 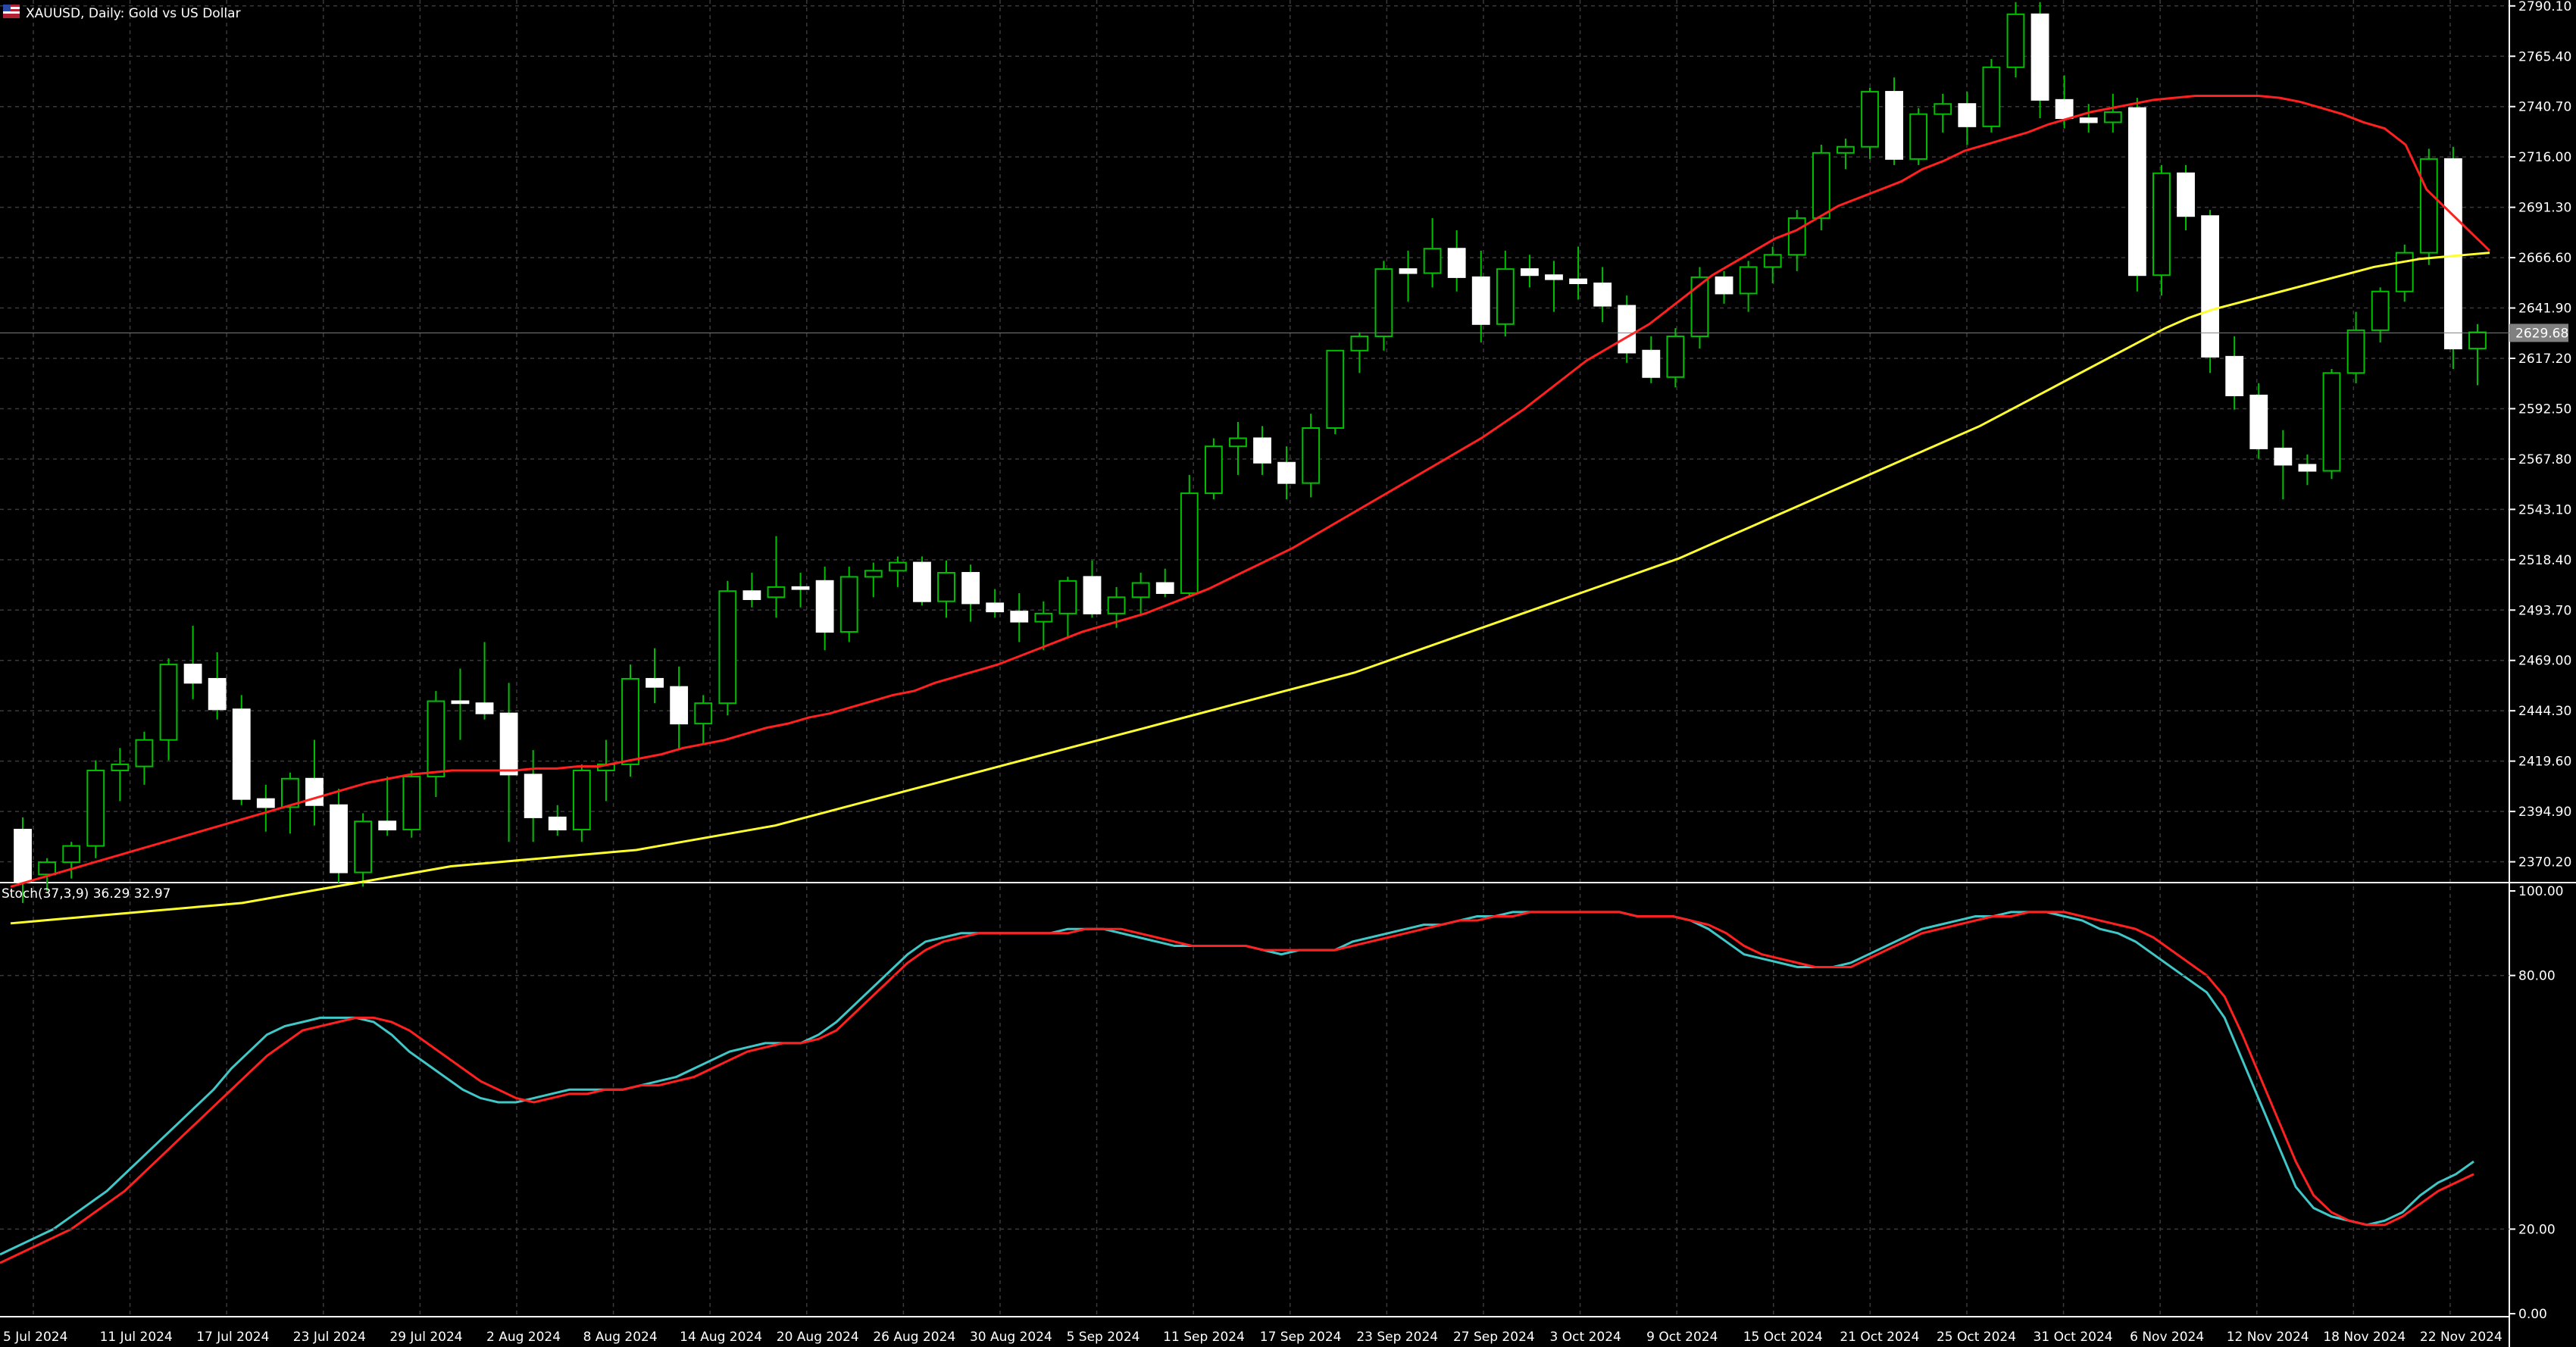 I want to click on current-price-tag-bg, so click(x=2538, y=332).